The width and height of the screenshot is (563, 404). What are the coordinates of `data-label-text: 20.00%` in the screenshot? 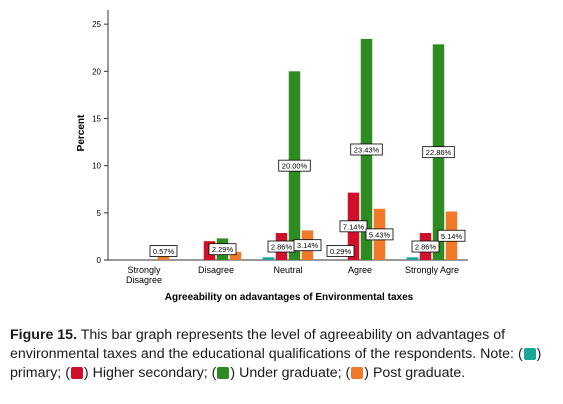 It's located at (295, 166).